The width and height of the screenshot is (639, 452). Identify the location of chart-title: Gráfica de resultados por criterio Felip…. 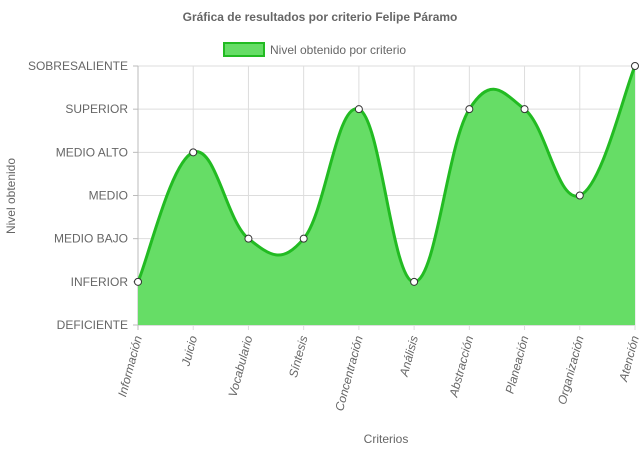
(320, 17).